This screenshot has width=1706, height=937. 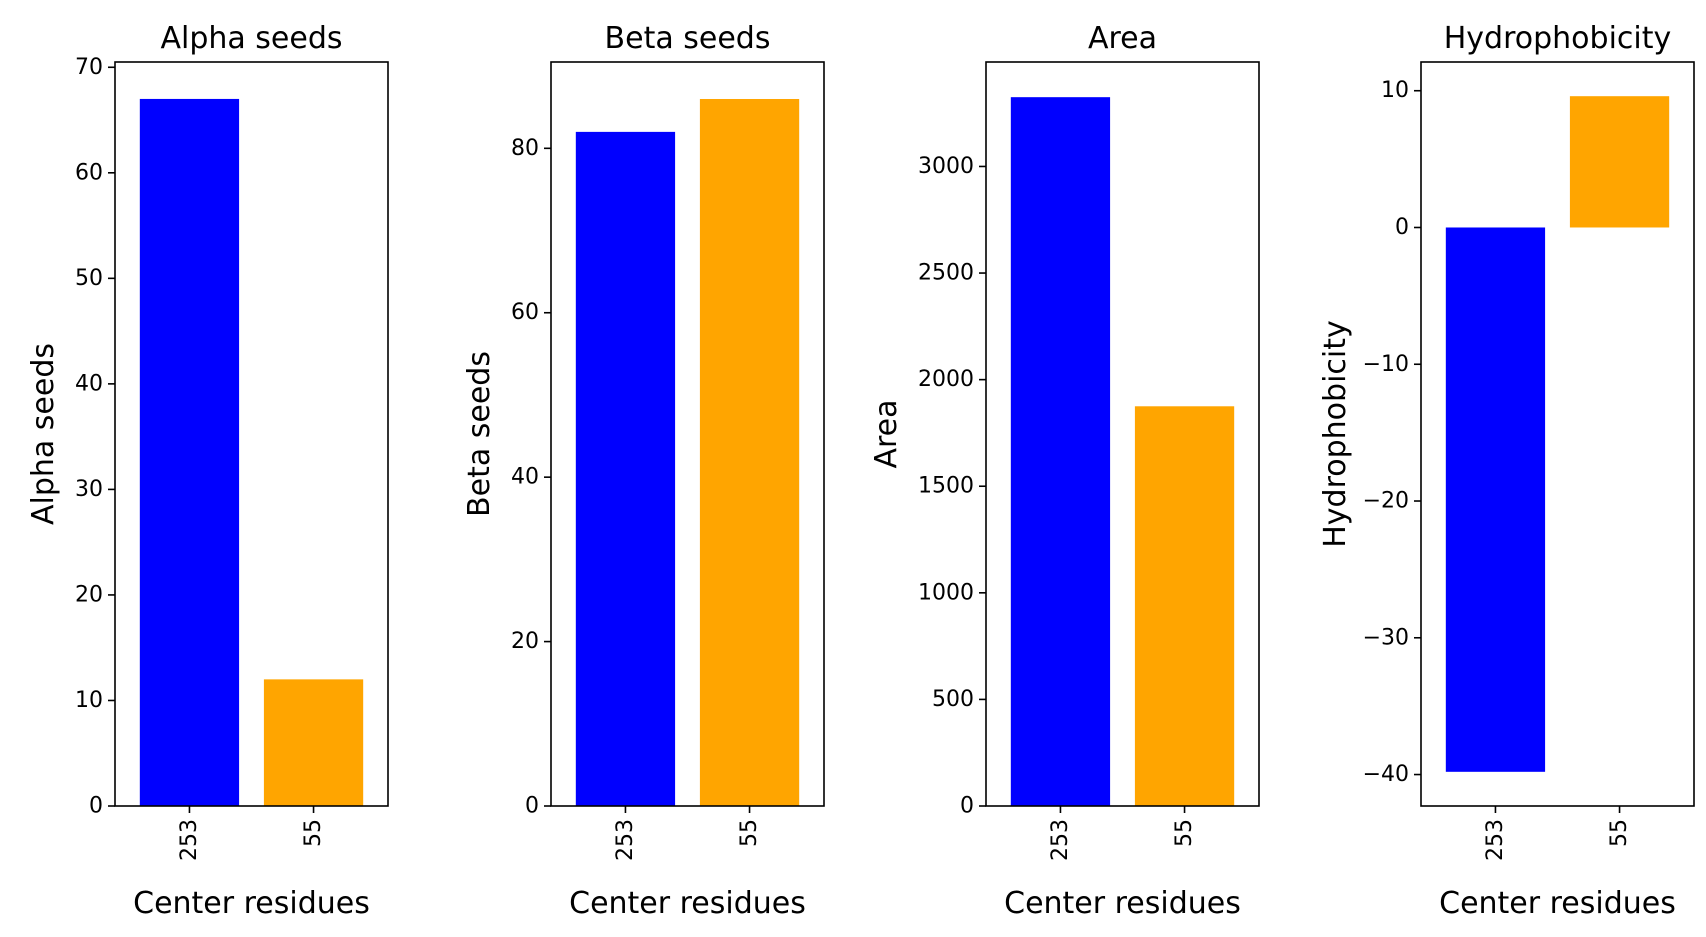 I want to click on chart-alpha-seeds-xlabel: Center residues, so click(x=251, y=903).